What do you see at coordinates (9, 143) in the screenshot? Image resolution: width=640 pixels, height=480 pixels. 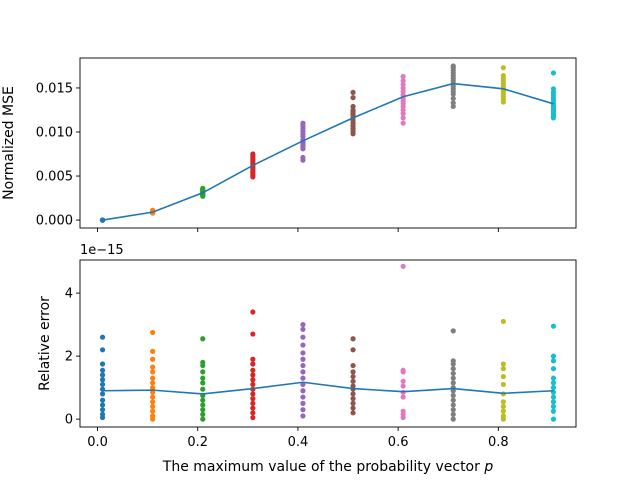 I see `ylabel-top: Normalized MSE` at bounding box center [9, 143].